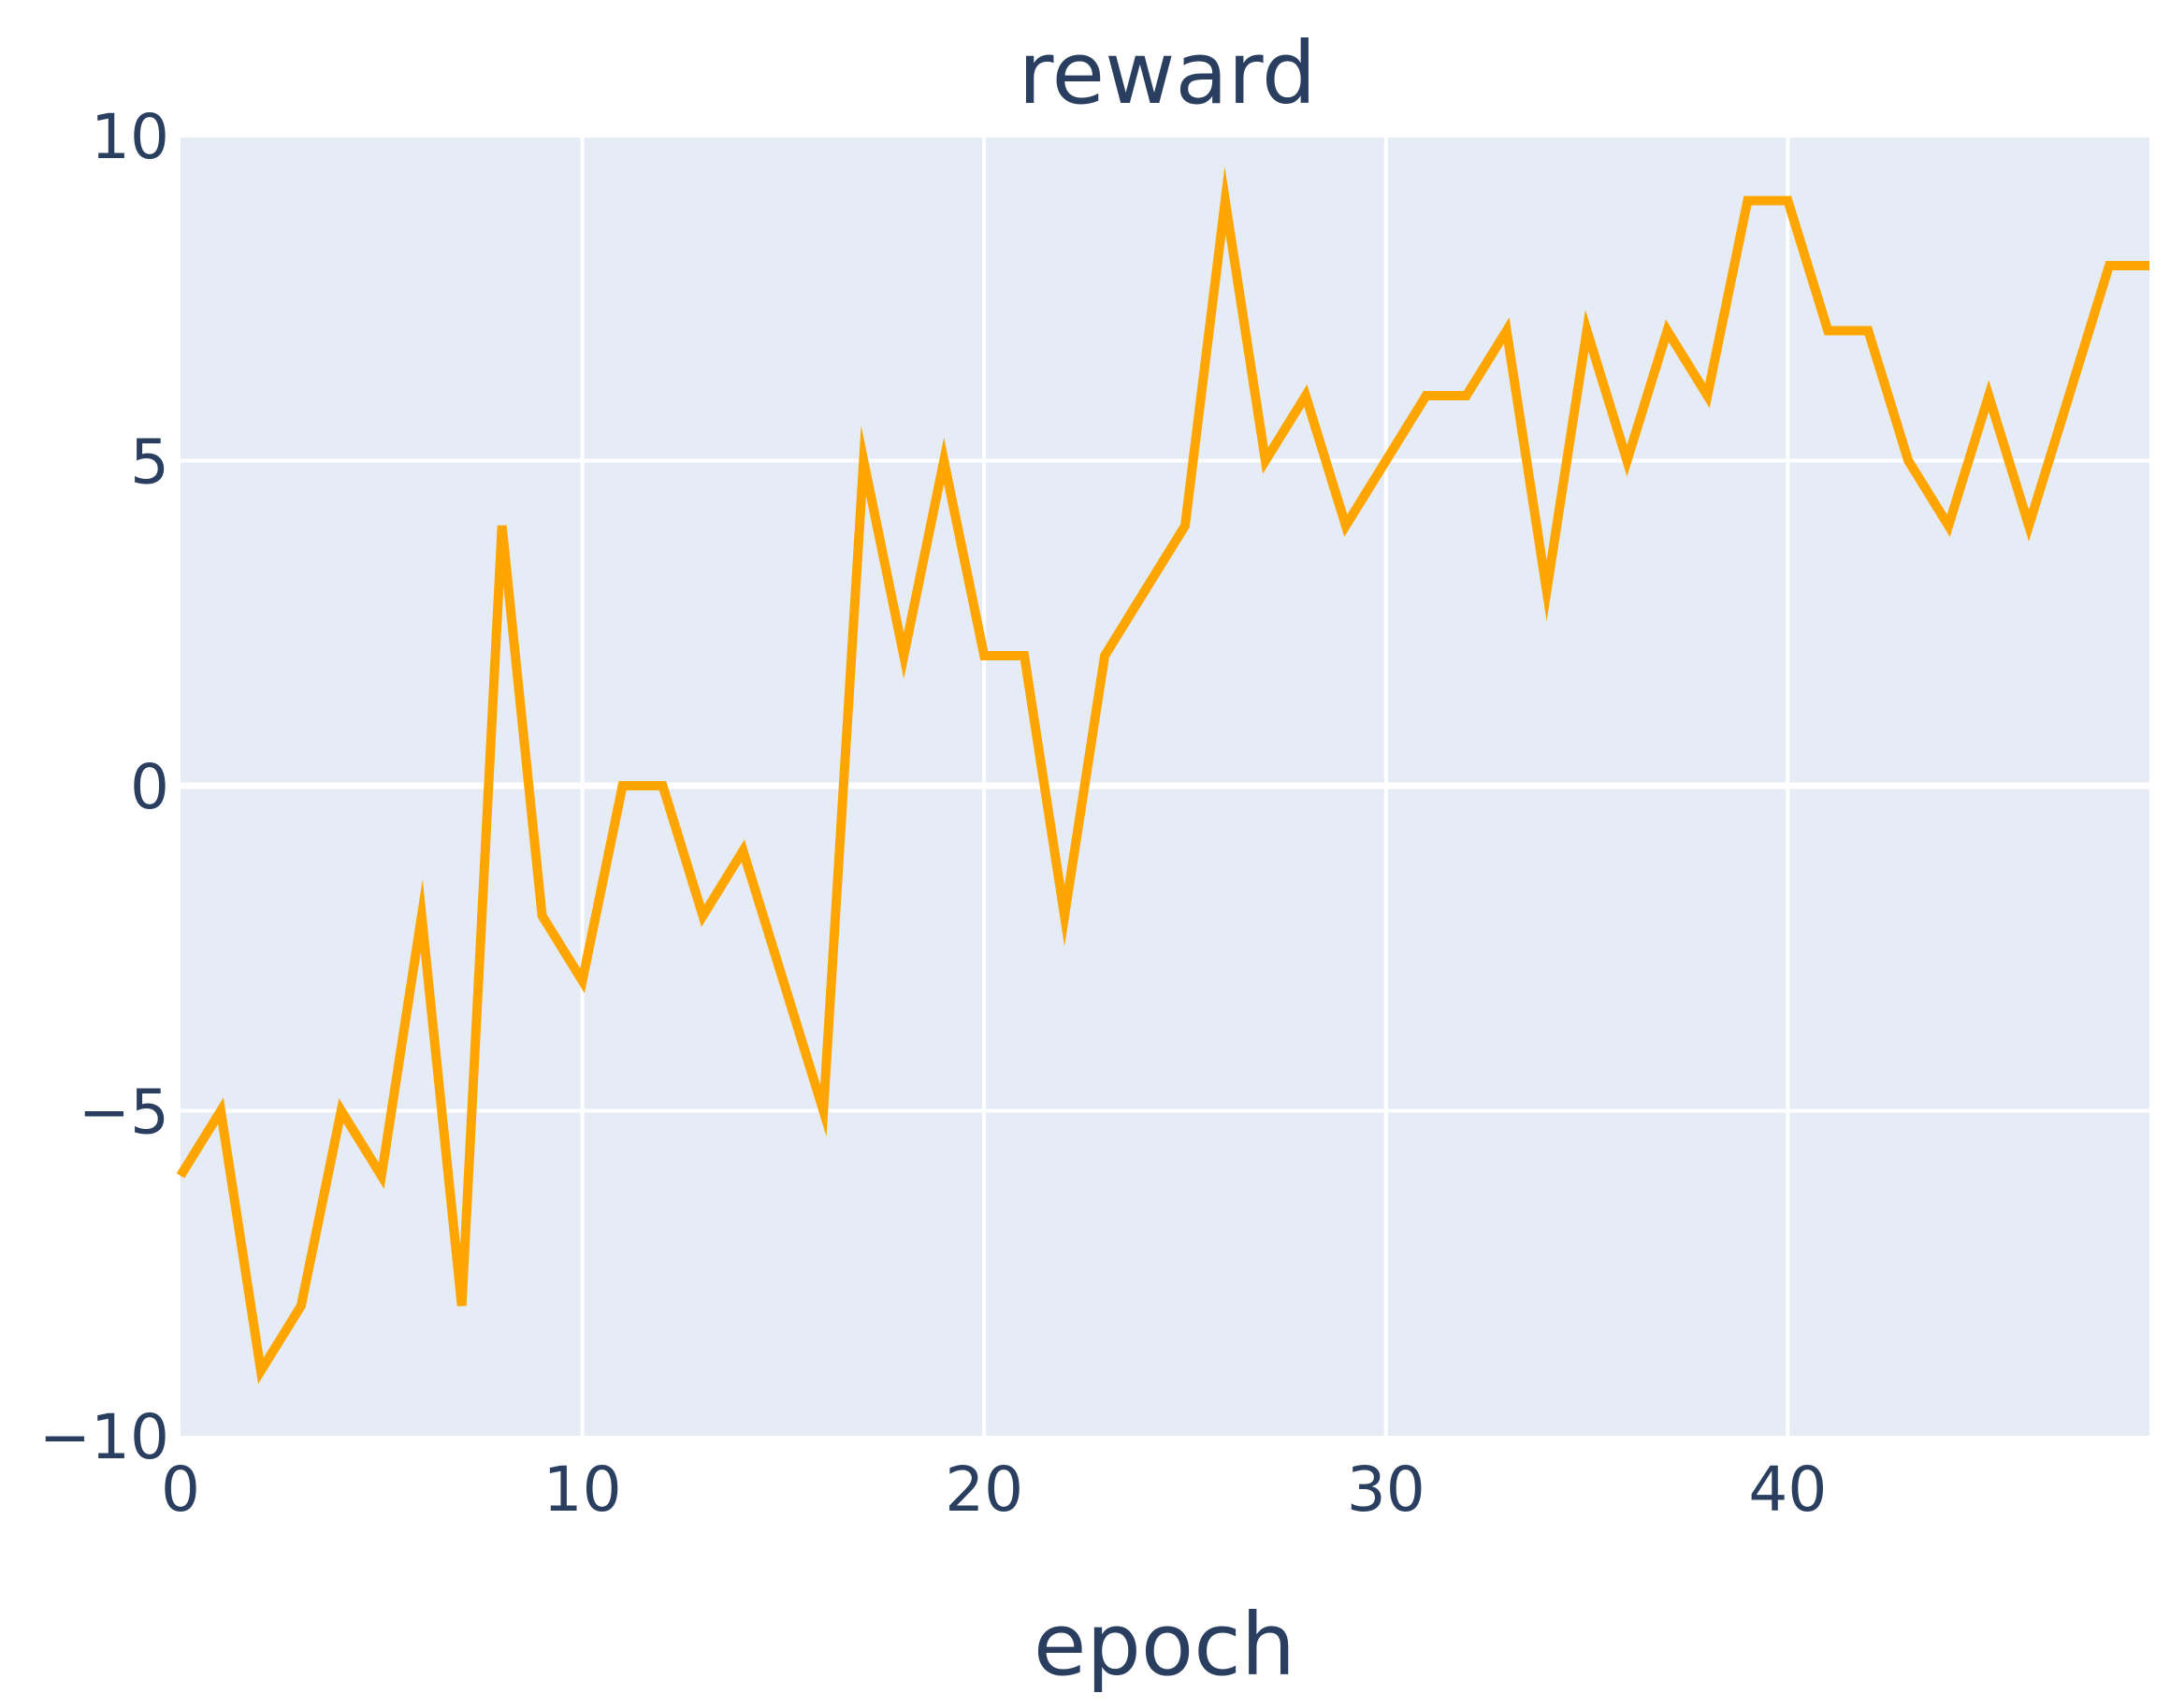 The width and height of the screenshot is (2170, 1708). I want to click on x-tick-label: 0, so click(180, 1490).